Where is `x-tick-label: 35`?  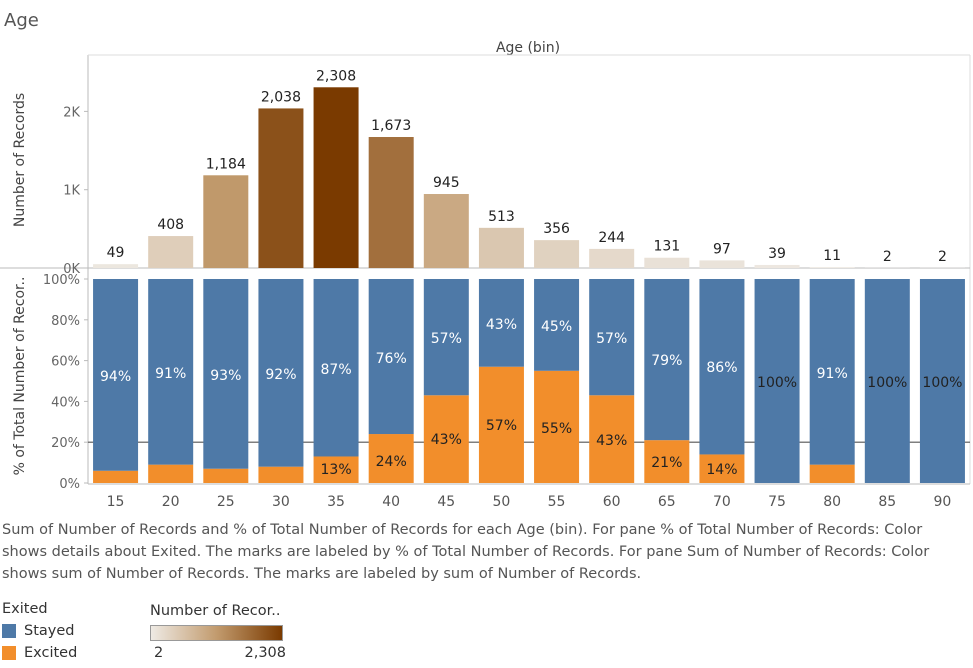 x-tick-label: 35 is located at coordinates (336, 502).